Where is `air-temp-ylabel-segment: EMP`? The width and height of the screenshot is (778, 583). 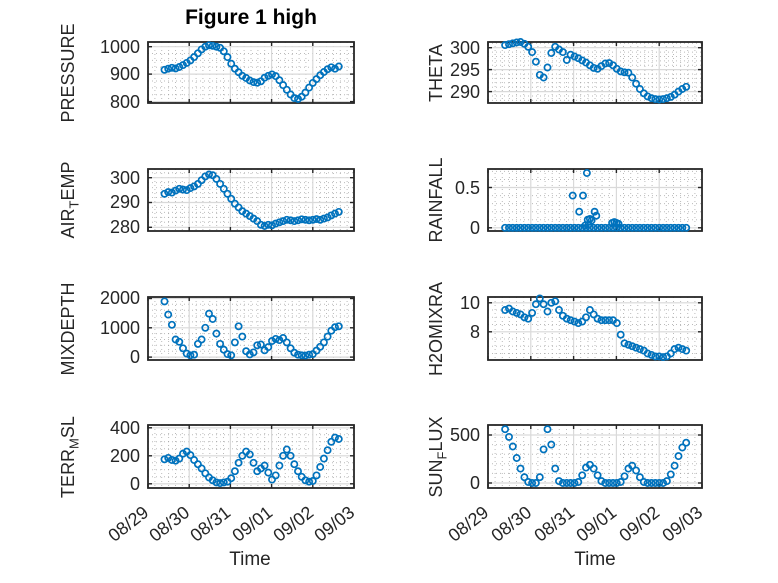 air-temp-ylabel-segment: EMP is located at coordinates (68, 181).